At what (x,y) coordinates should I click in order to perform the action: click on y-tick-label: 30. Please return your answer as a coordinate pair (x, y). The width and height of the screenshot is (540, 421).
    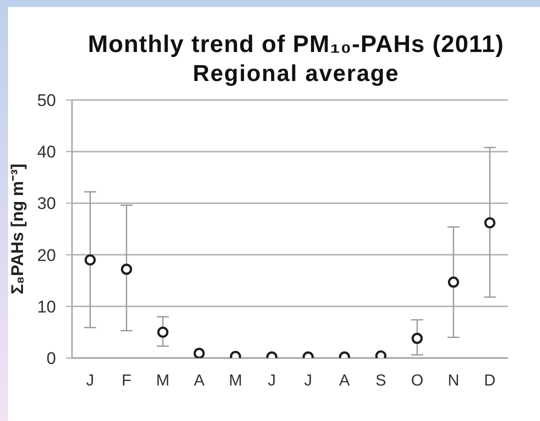
    Looking at the image, I should click on (46, 204).